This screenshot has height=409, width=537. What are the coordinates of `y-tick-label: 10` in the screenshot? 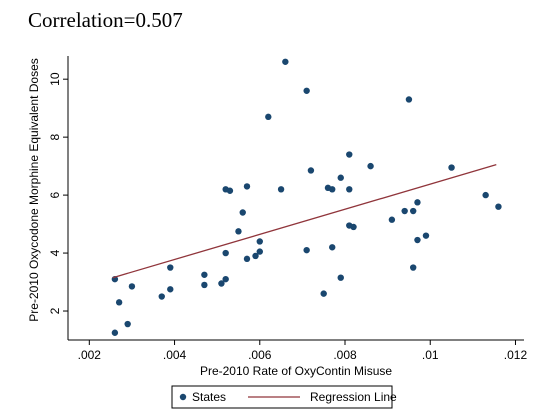 It's located at (55, 79).